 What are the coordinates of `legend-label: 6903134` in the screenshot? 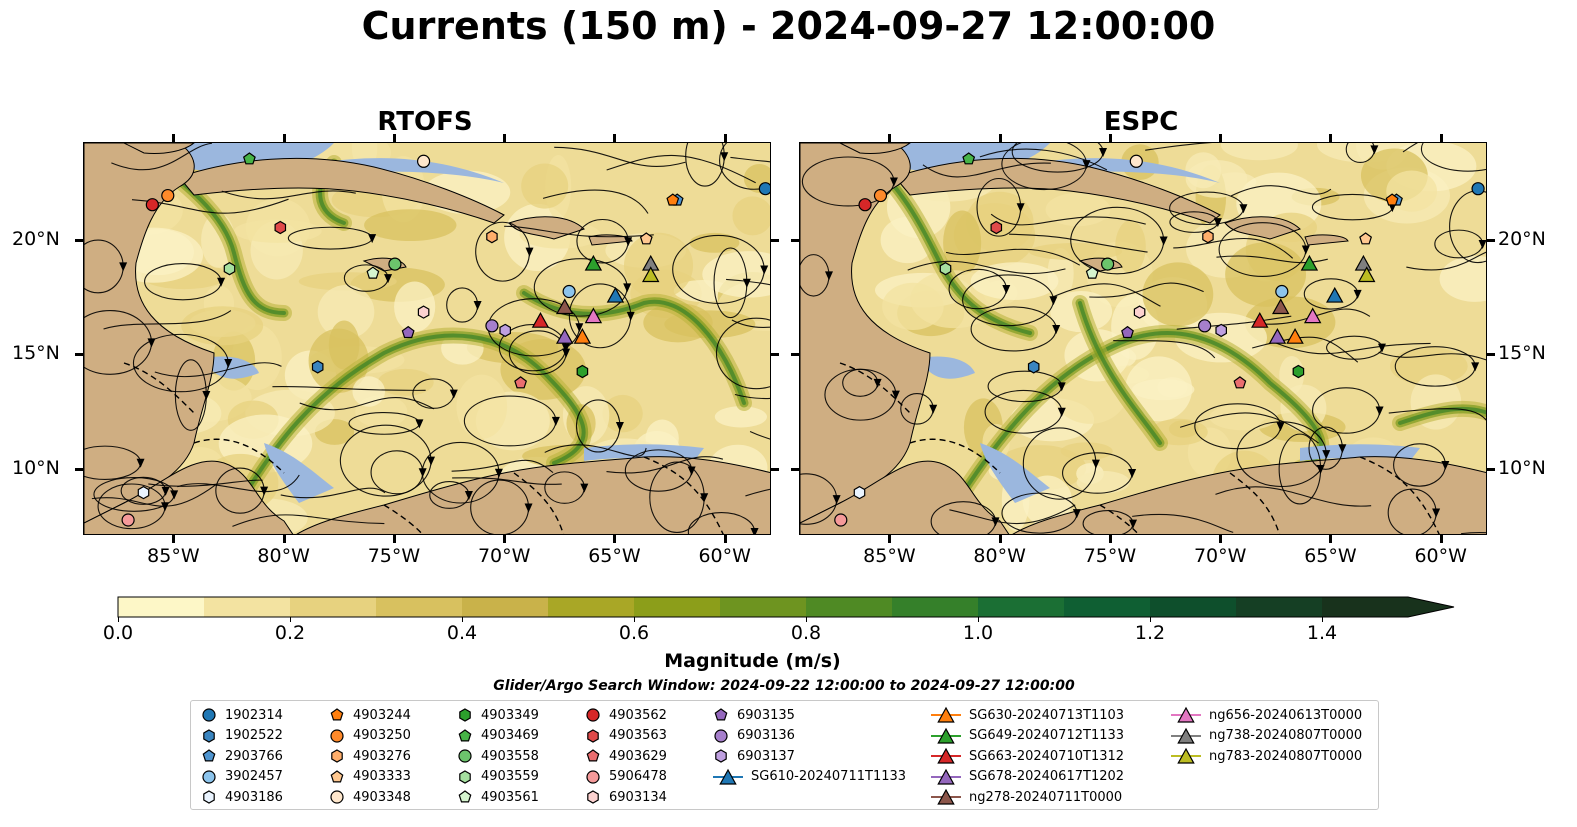 It's located at (638, 797).